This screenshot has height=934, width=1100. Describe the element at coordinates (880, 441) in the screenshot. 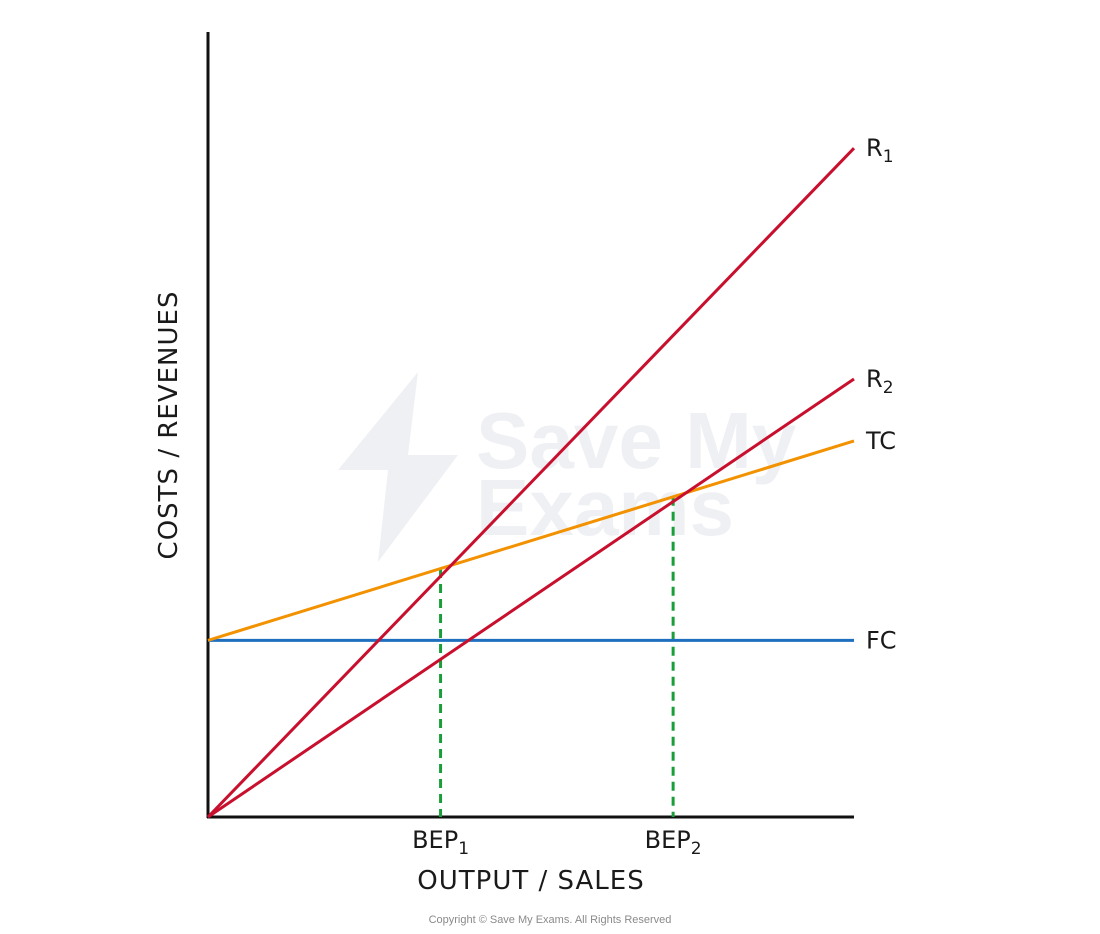

I see `series-label-tc: TC` at that location.